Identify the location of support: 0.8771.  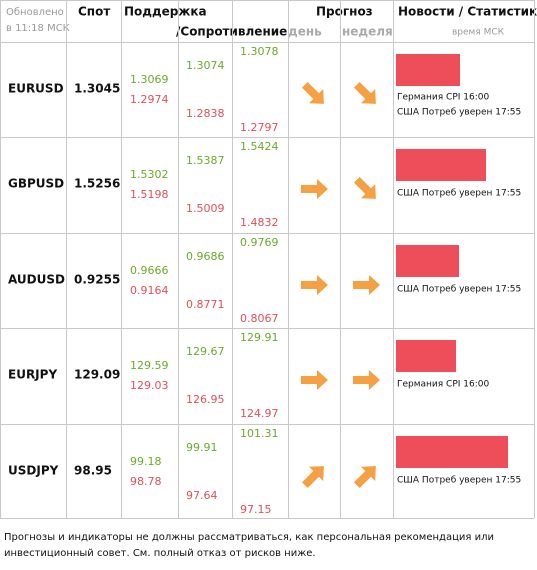
(205, 304).